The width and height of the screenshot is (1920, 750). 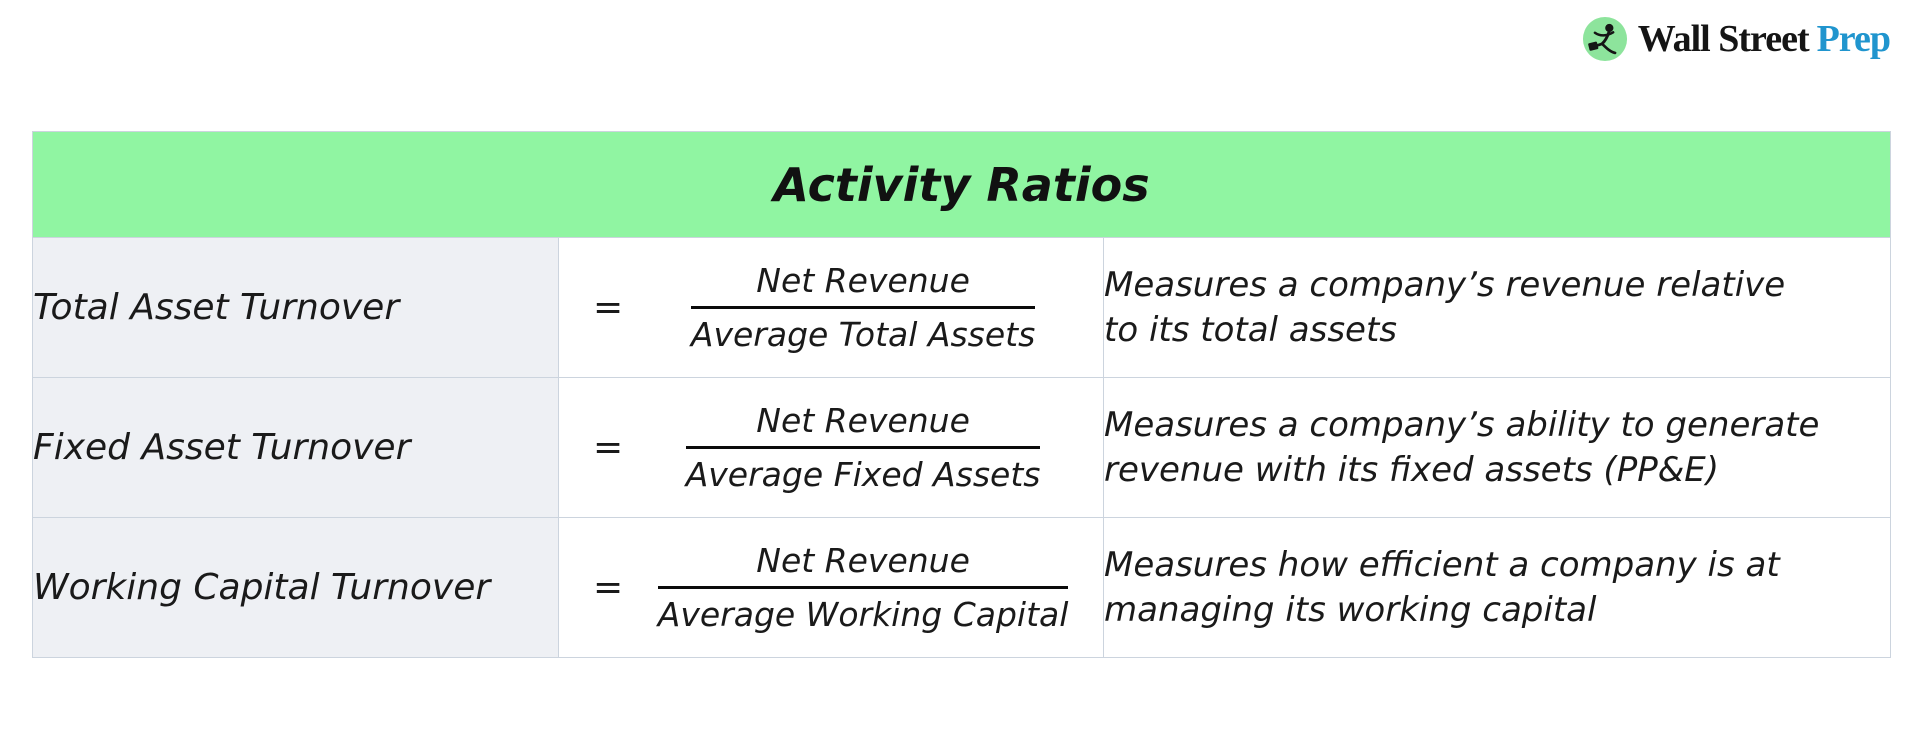 What do you see at coordinates (1411, 469) in the screenshot?
I see `description-line: revenue with its fixed assets (PP&E)` at bounding box center [1411, 469].